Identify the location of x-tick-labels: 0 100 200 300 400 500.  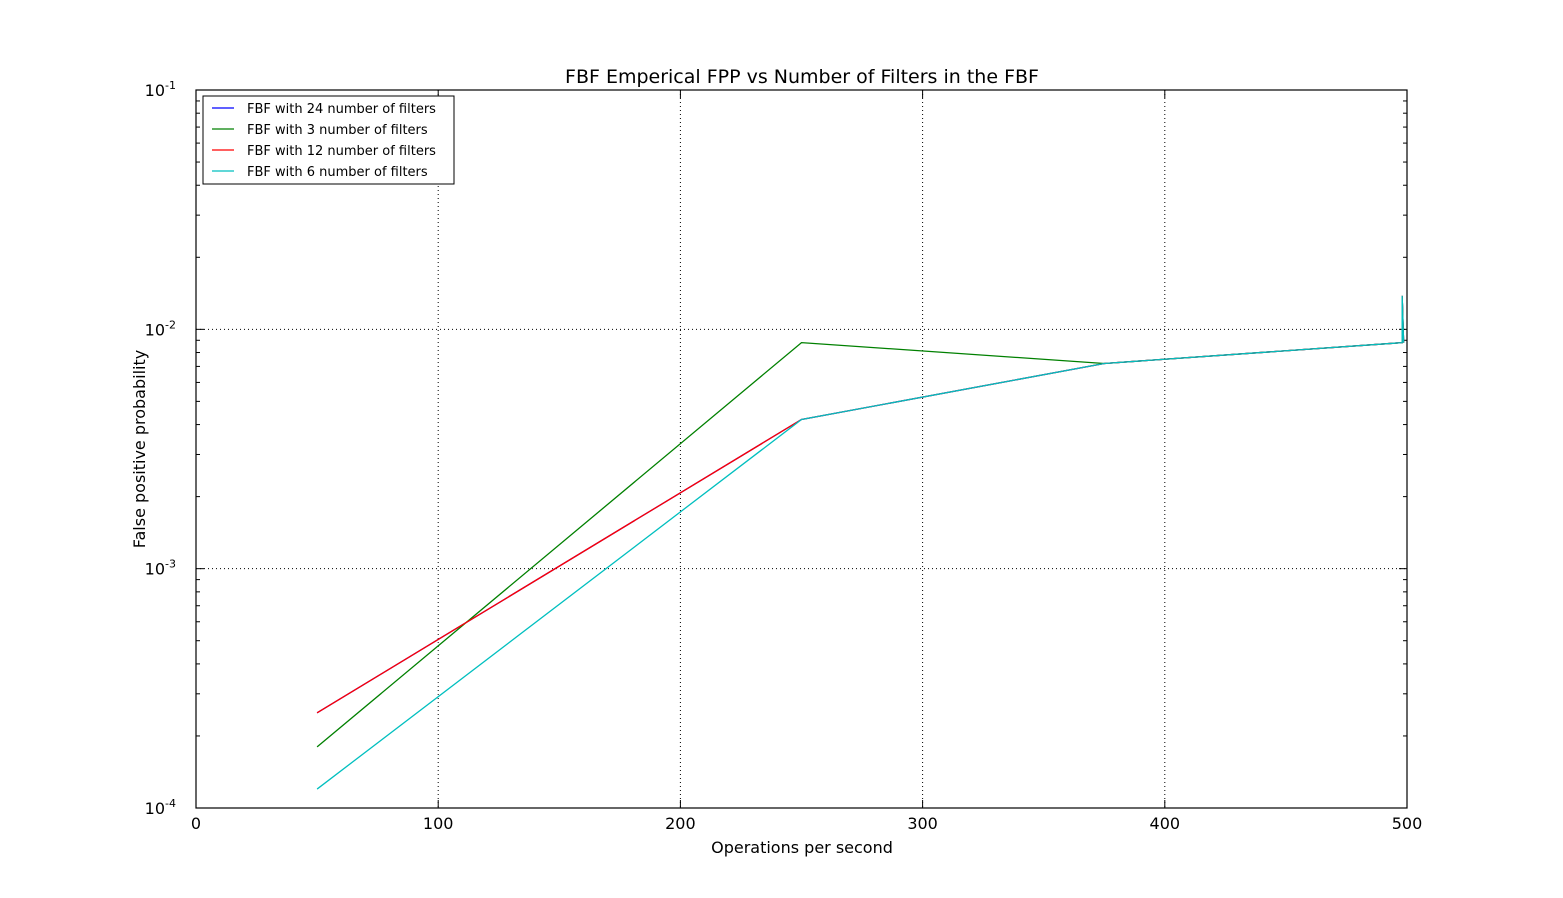
(806, 823).